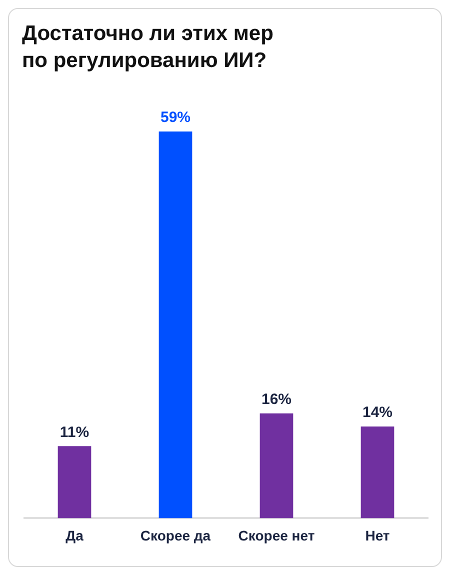  What do you see at coordinates (75, 535) in the screenshot?
I see `x-tick-label: Да` at bounding box center [75, 535].